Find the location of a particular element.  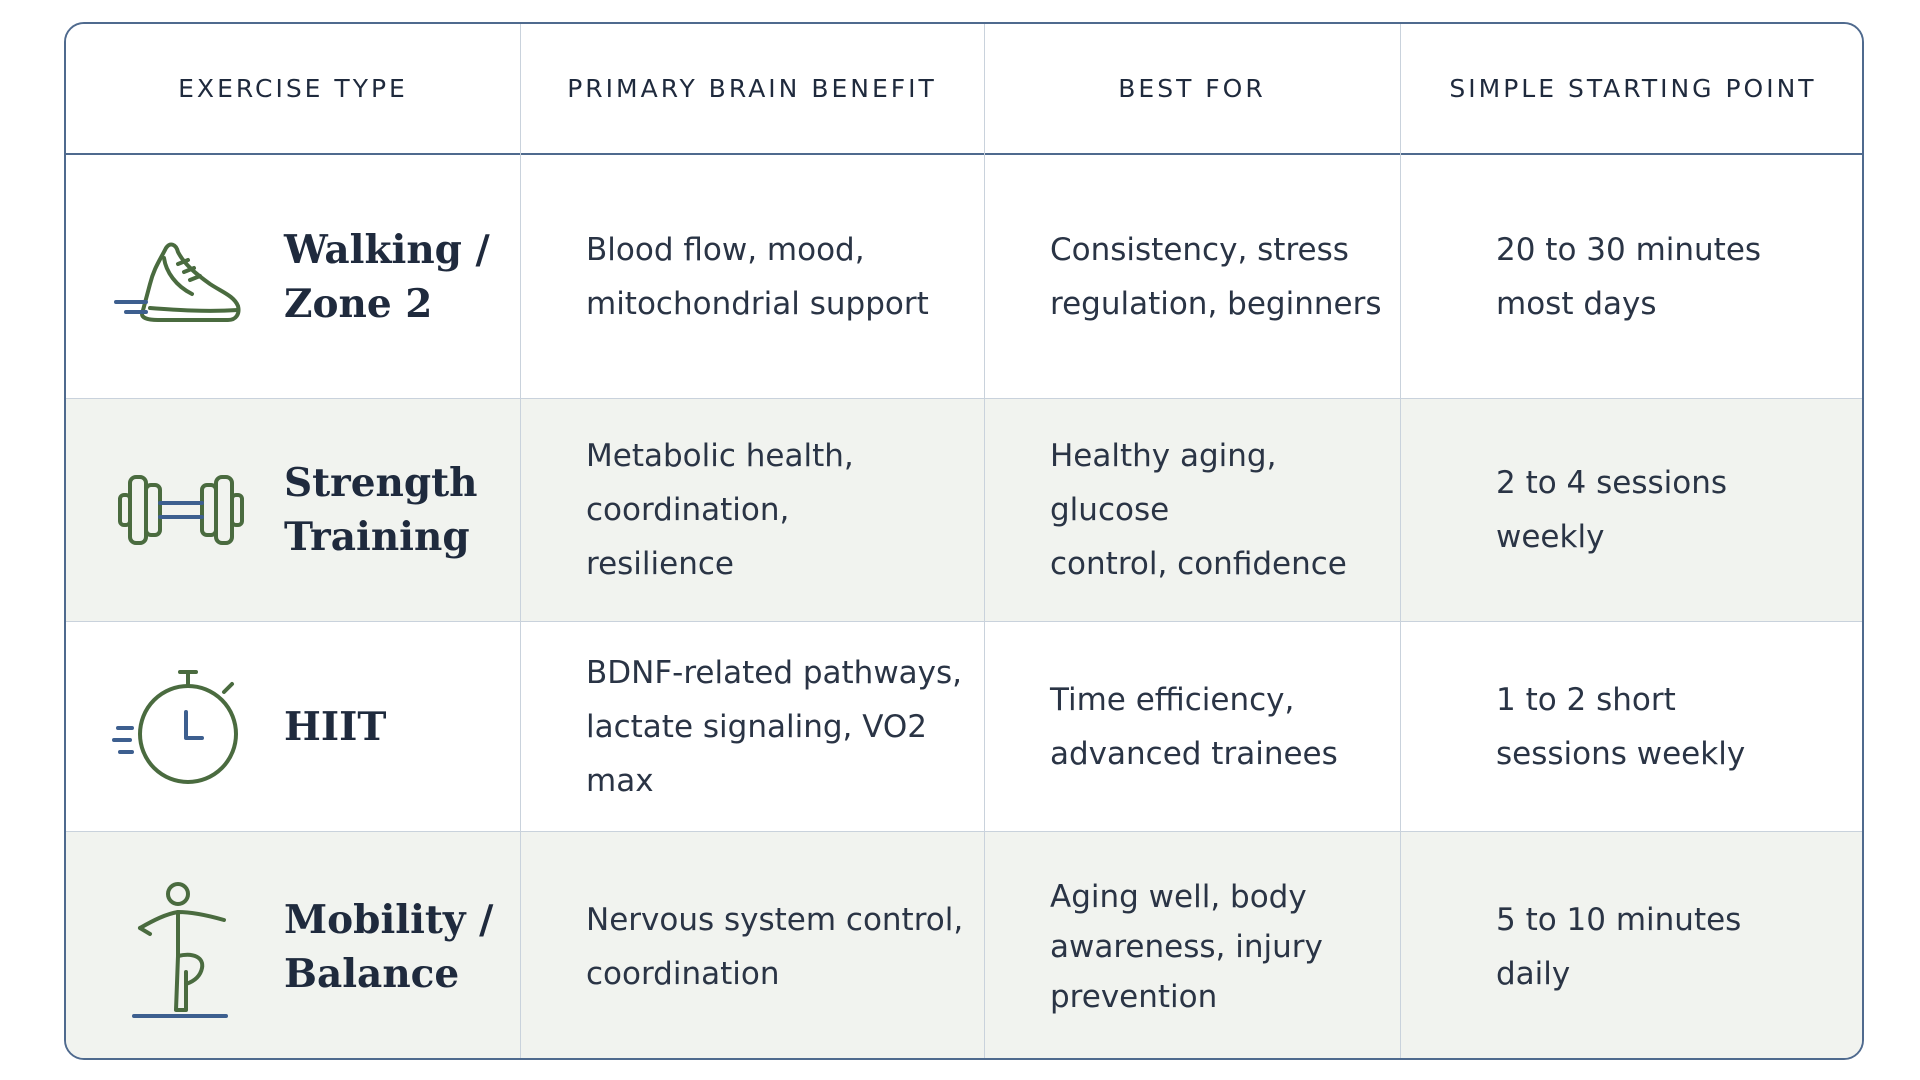

exercise-type-line: Strength is located at coordinates (381, 483).